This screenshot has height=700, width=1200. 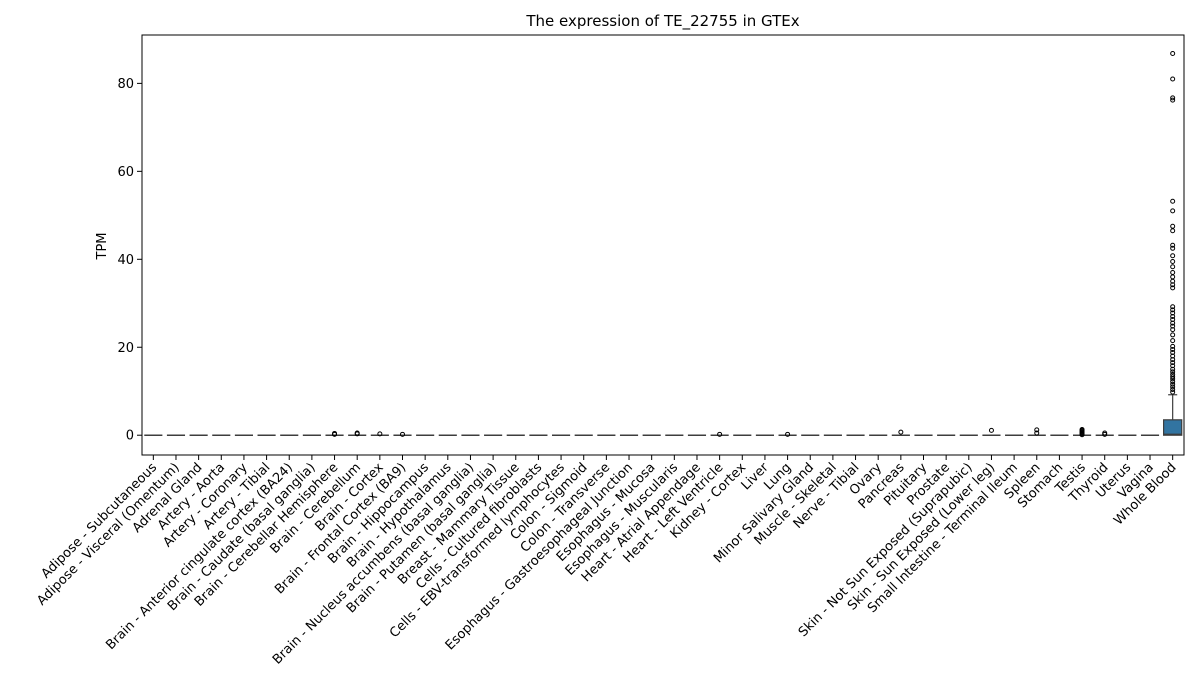 I want to click on y-tick-label: 60, so click(x=125, y=172).